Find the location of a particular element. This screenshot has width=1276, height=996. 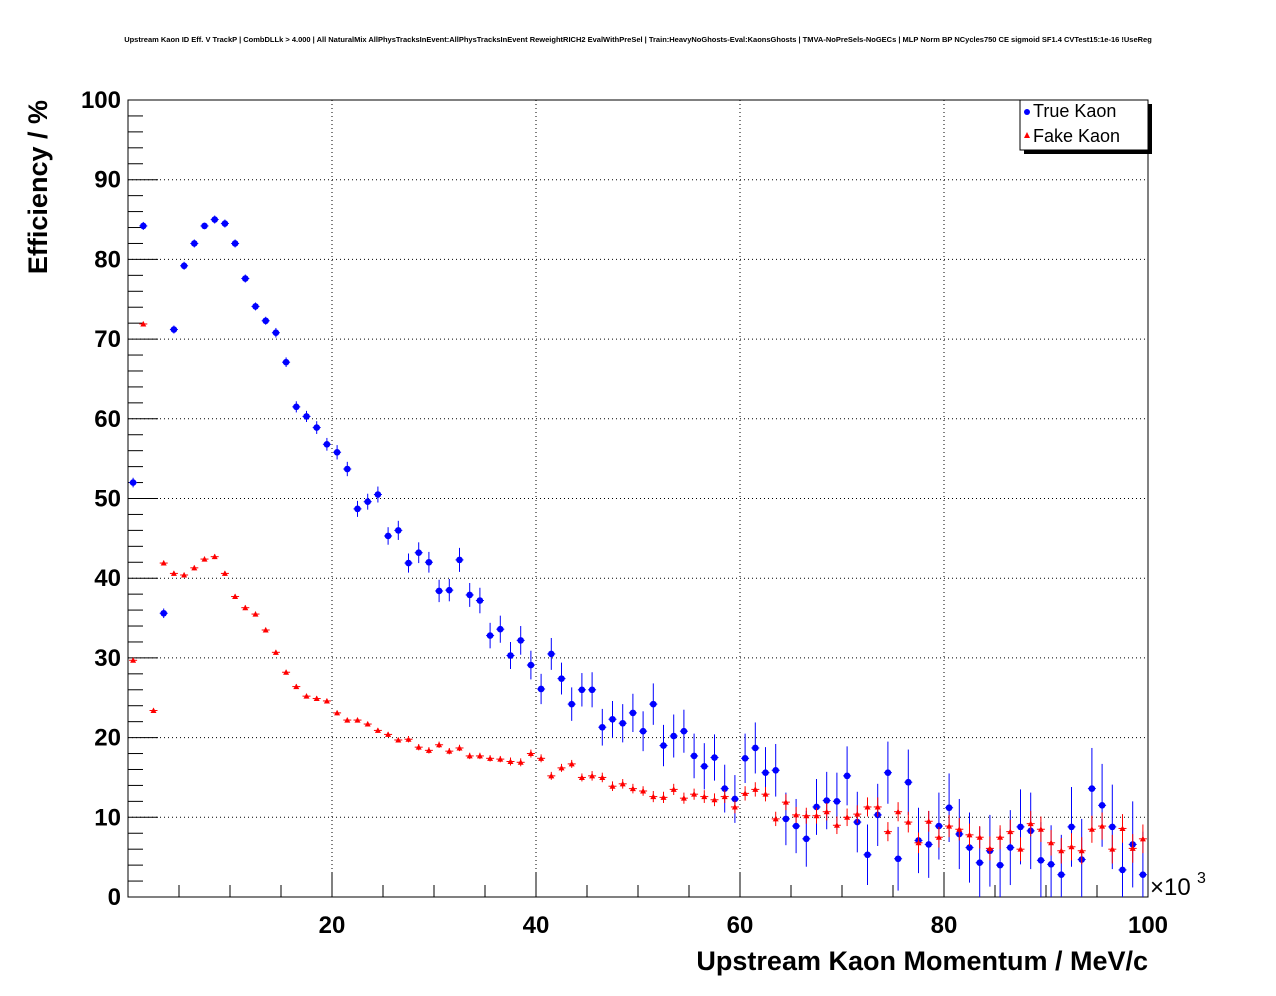

x-multiplier-base: ×10 is located at coordinates (1170, 887).